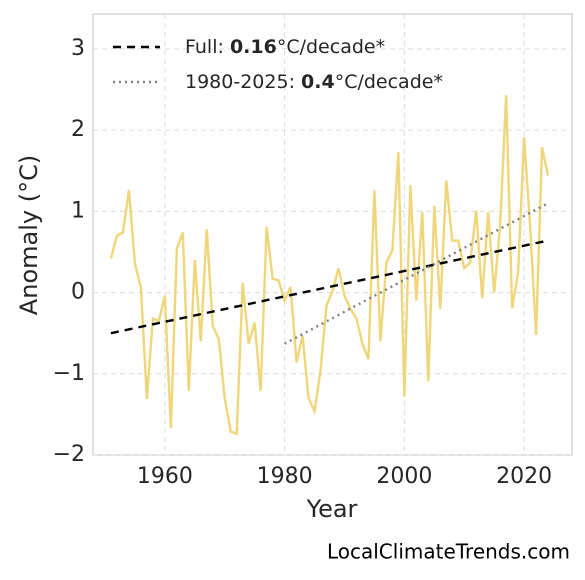 Image resolution: width=585 pixels, height=580 pixels. I want to click on y-tick-label: 3, so click(78, 48).